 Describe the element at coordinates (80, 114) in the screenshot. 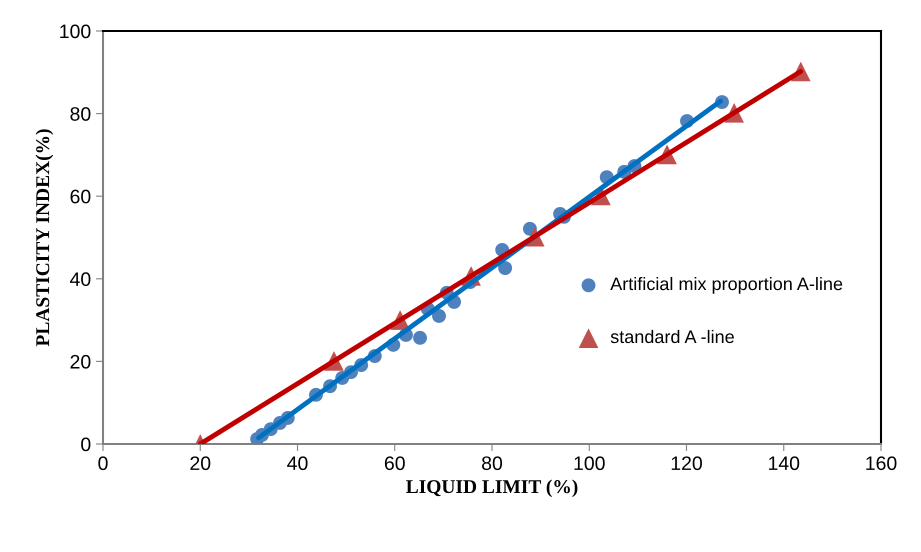

I see `y-tick-label: 80` at that location.